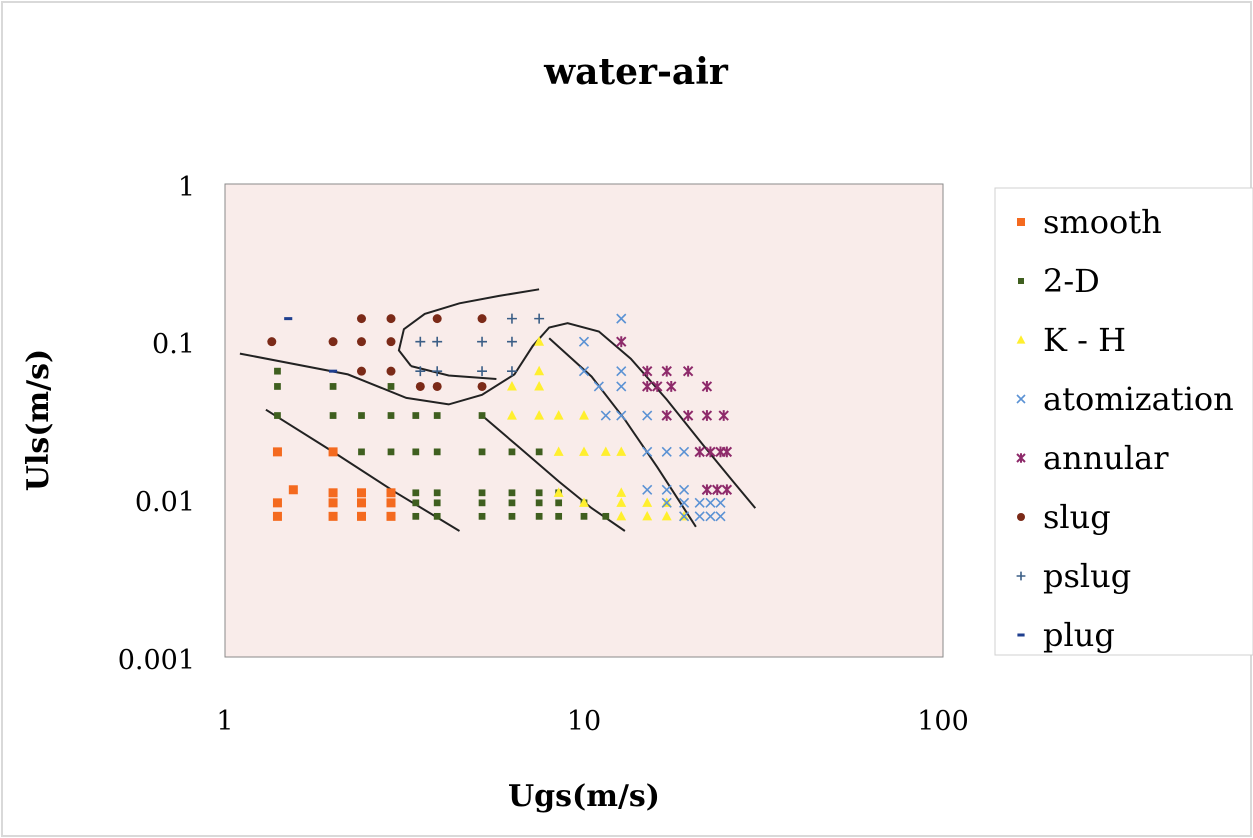 This screenshot has width=1253, height=838. What do you see at coordinates (1089, 222) in the screenshot?
I see `legend-item: smooth` at bounding box center [1089, 222].